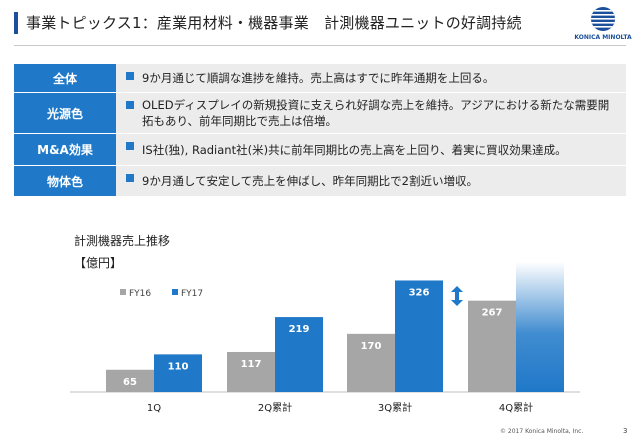 The image size is (640, 443). Describe the element at coordinates (419, 292) in the screenshot. I see `bar-value-label: 326` at that location.